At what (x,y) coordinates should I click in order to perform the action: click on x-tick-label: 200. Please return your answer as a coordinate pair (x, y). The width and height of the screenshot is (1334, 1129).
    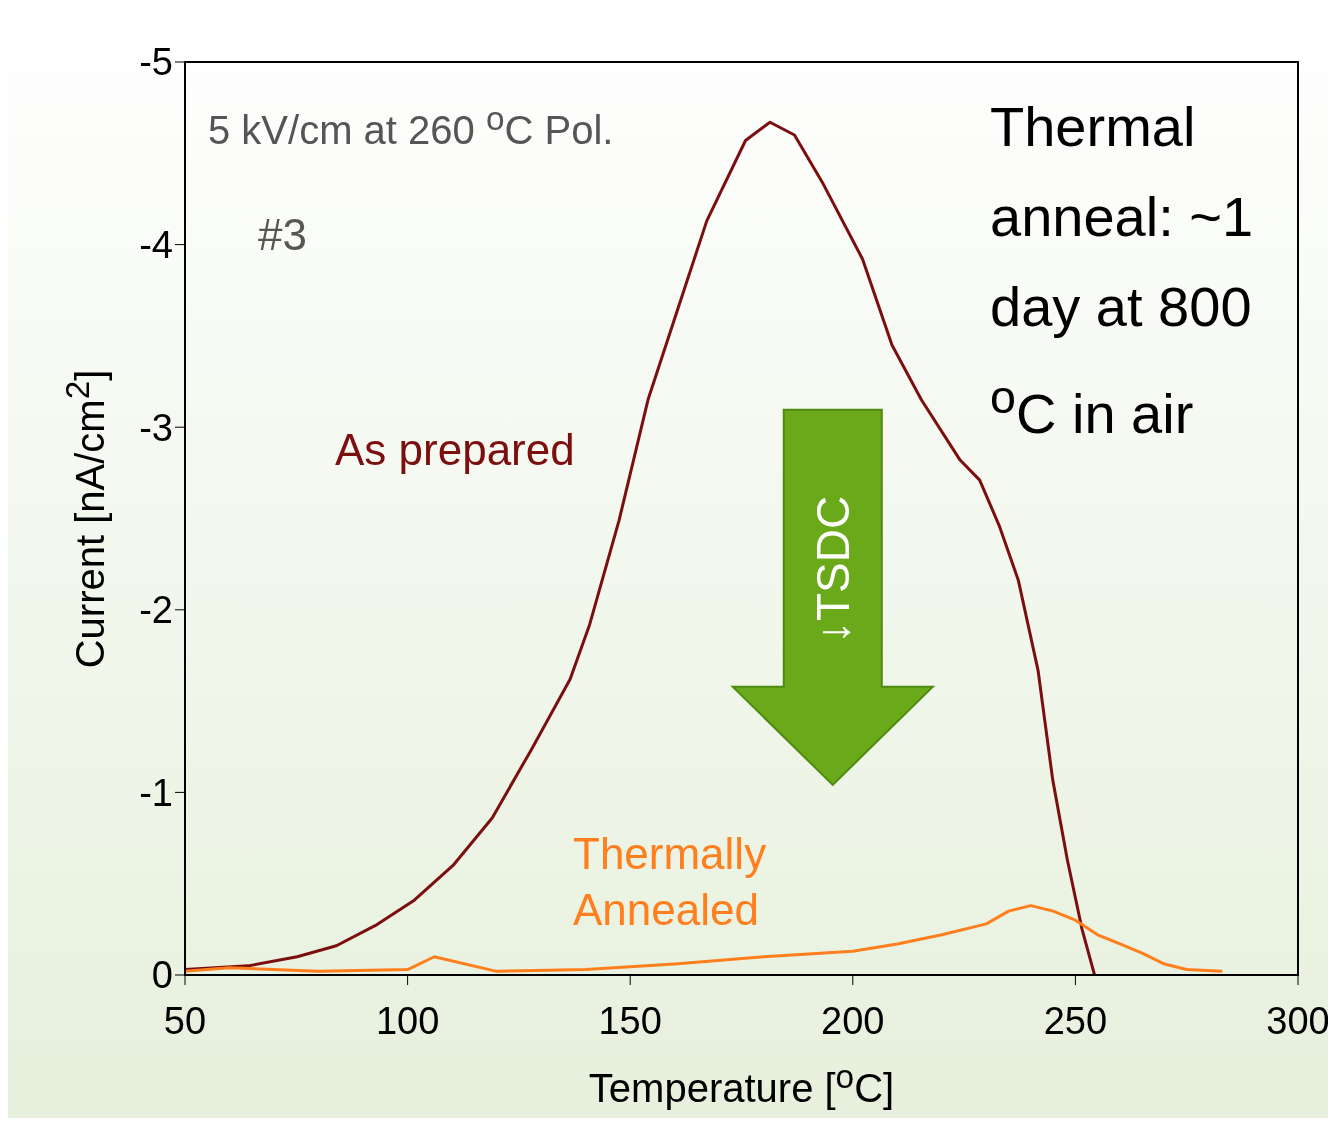
    Looking at the image, I should click on (853, 1020).